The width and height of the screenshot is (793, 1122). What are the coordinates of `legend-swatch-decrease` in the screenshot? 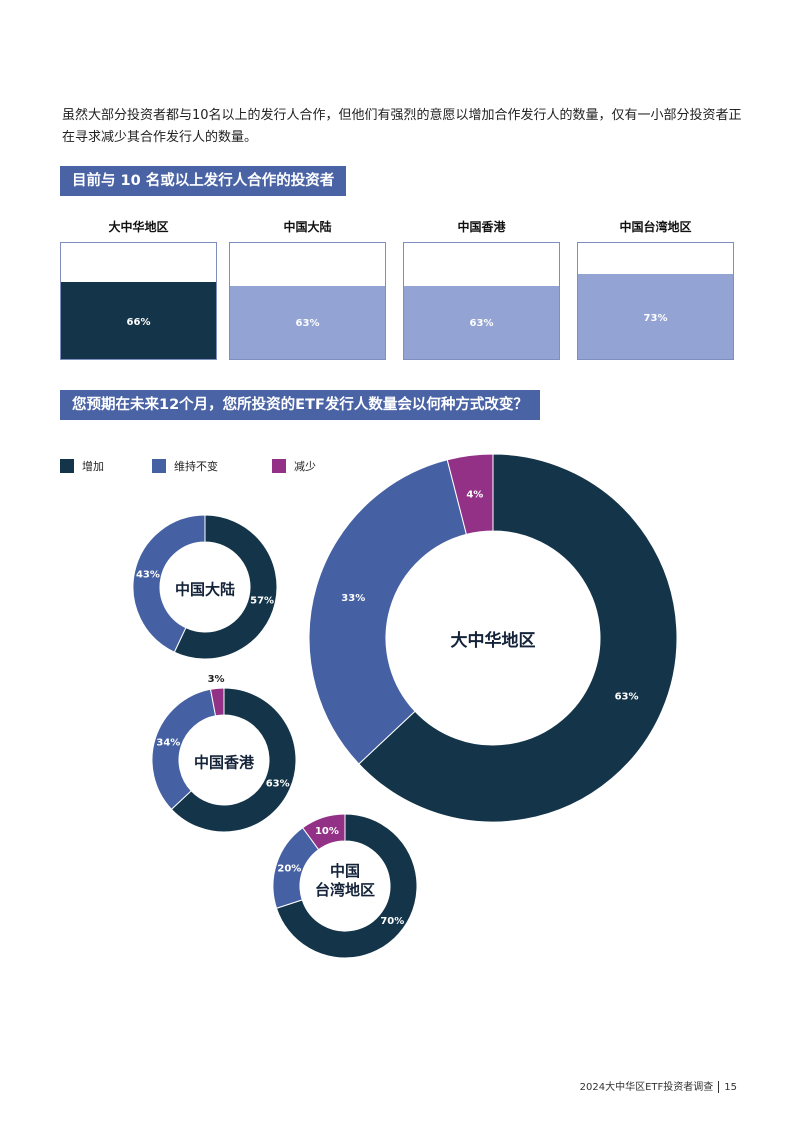 It's located at (279, 466).